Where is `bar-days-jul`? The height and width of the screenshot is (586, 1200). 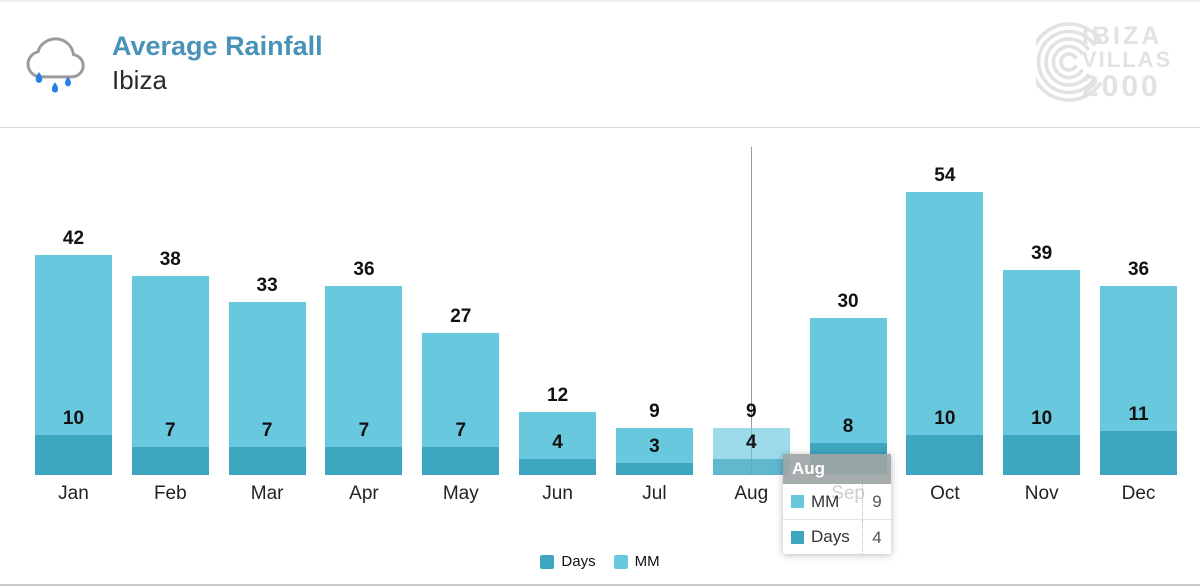
bar-days-jul is located at coordinates (654, 469).